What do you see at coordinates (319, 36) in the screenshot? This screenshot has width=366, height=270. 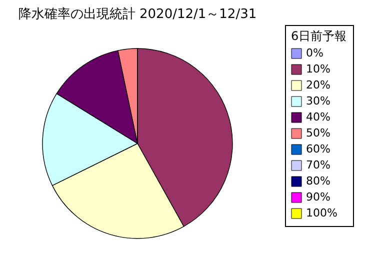 I see `legend-title: 6日前予報` at bounding box center [319, 36].